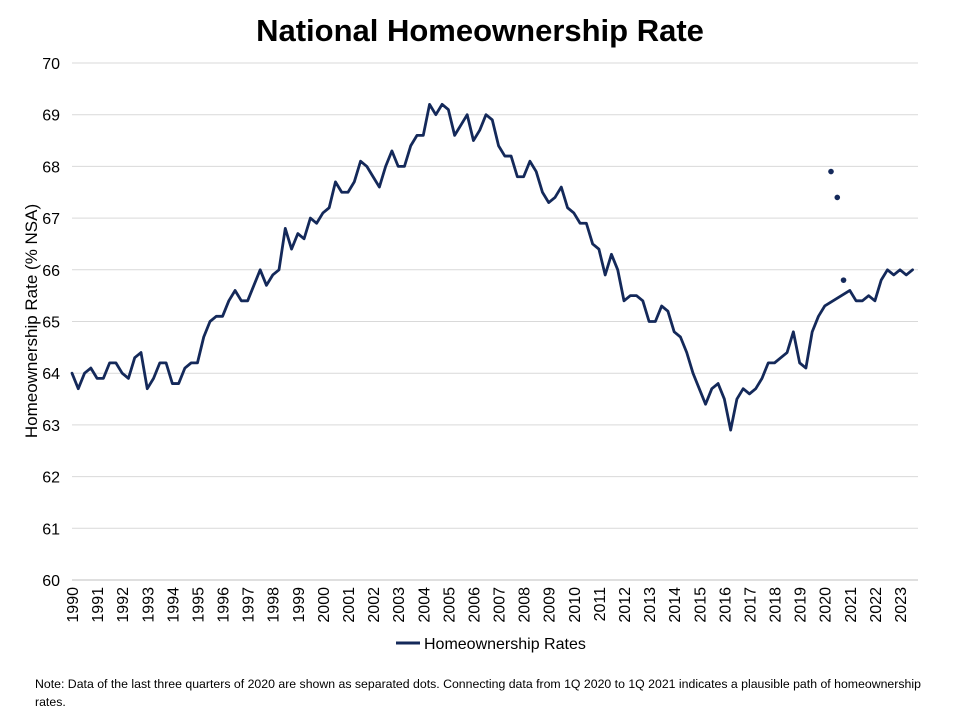 The image size is (960, 720). What do you see at coordinates (249, 605) in the screenshot?
I see `x-tick-label: 1997` at bounding box center [249, 605].